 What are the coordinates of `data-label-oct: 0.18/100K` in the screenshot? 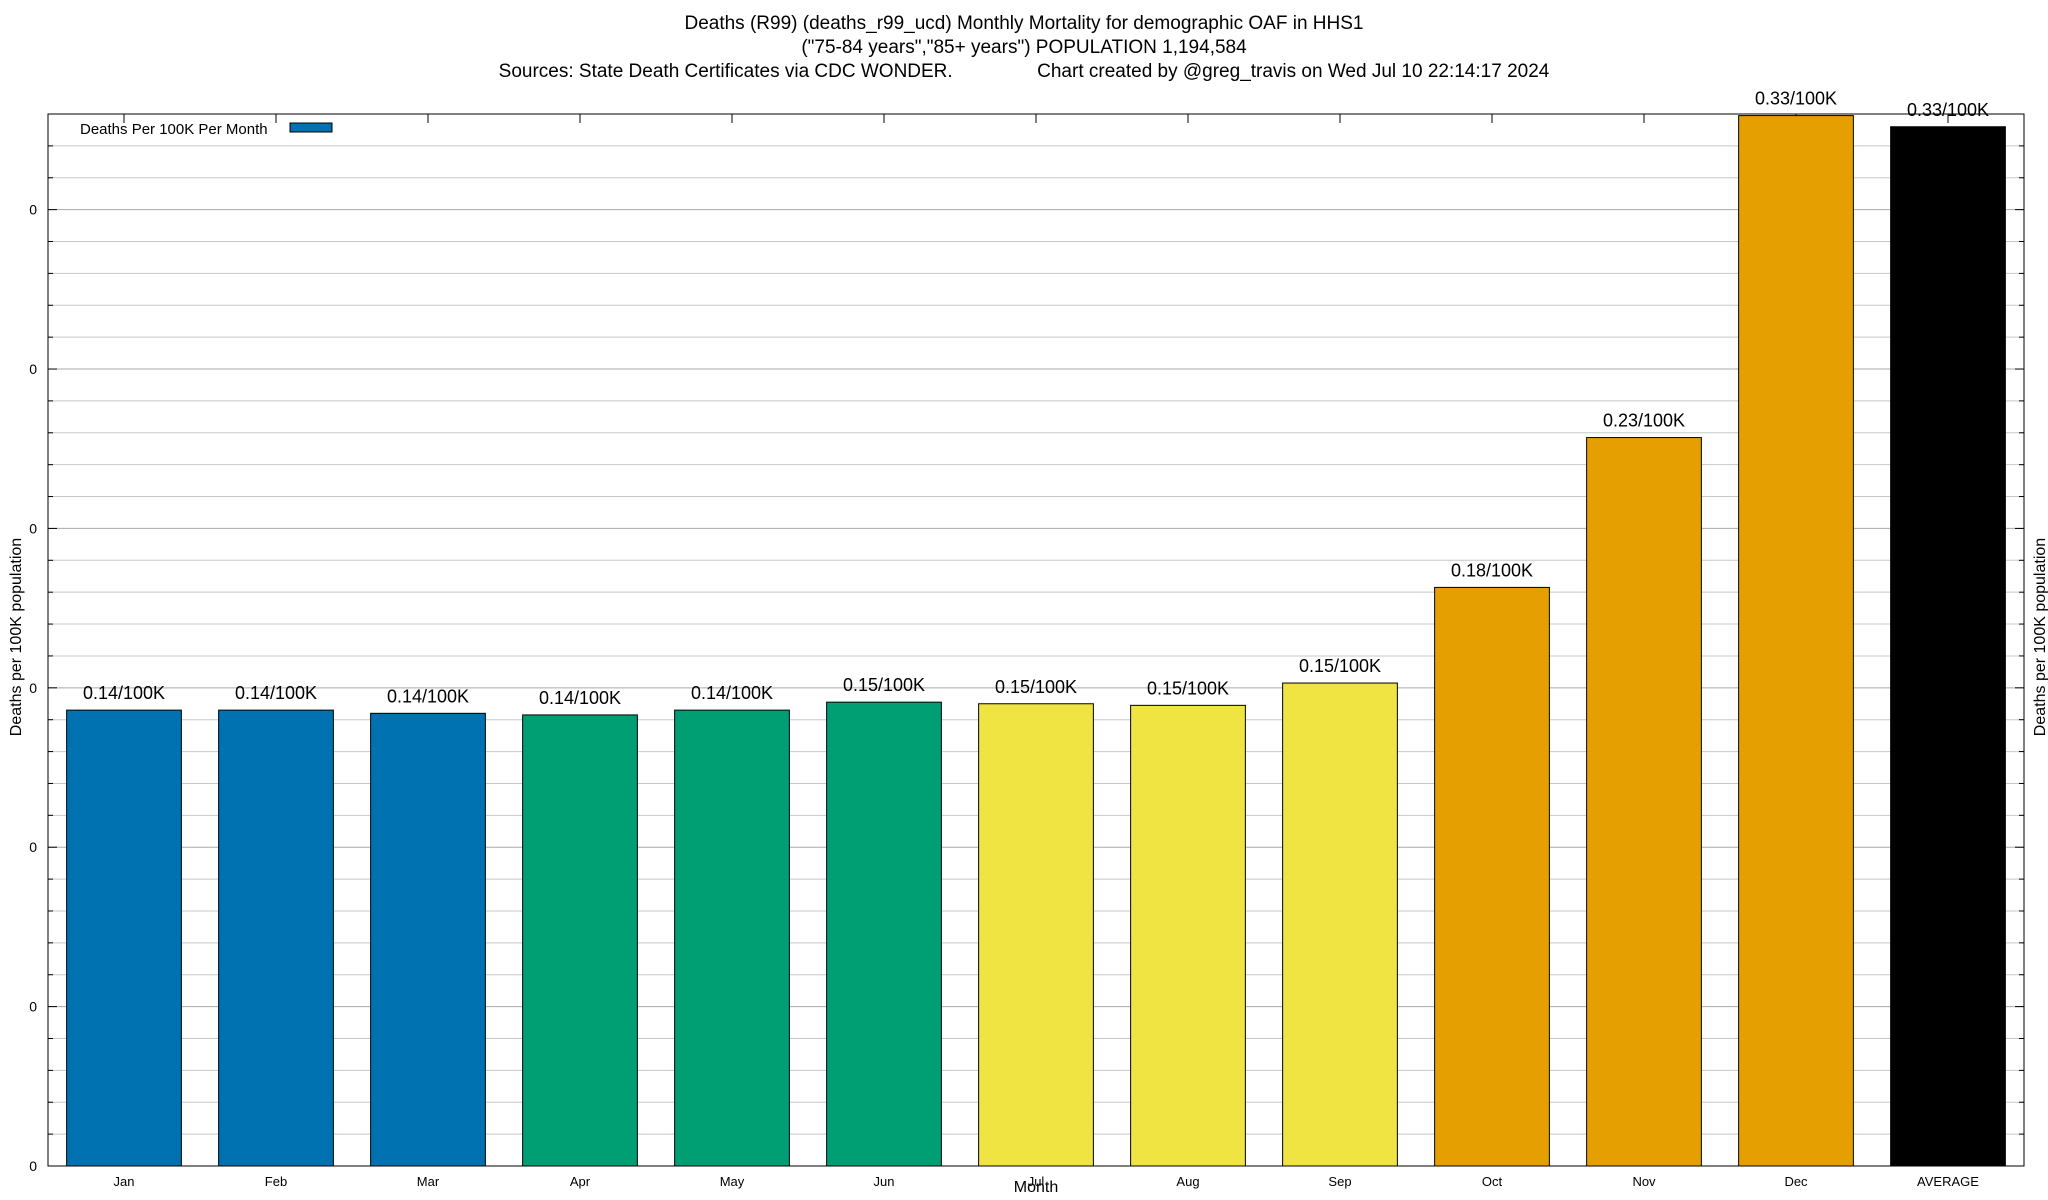 It's located at (1492, 570).